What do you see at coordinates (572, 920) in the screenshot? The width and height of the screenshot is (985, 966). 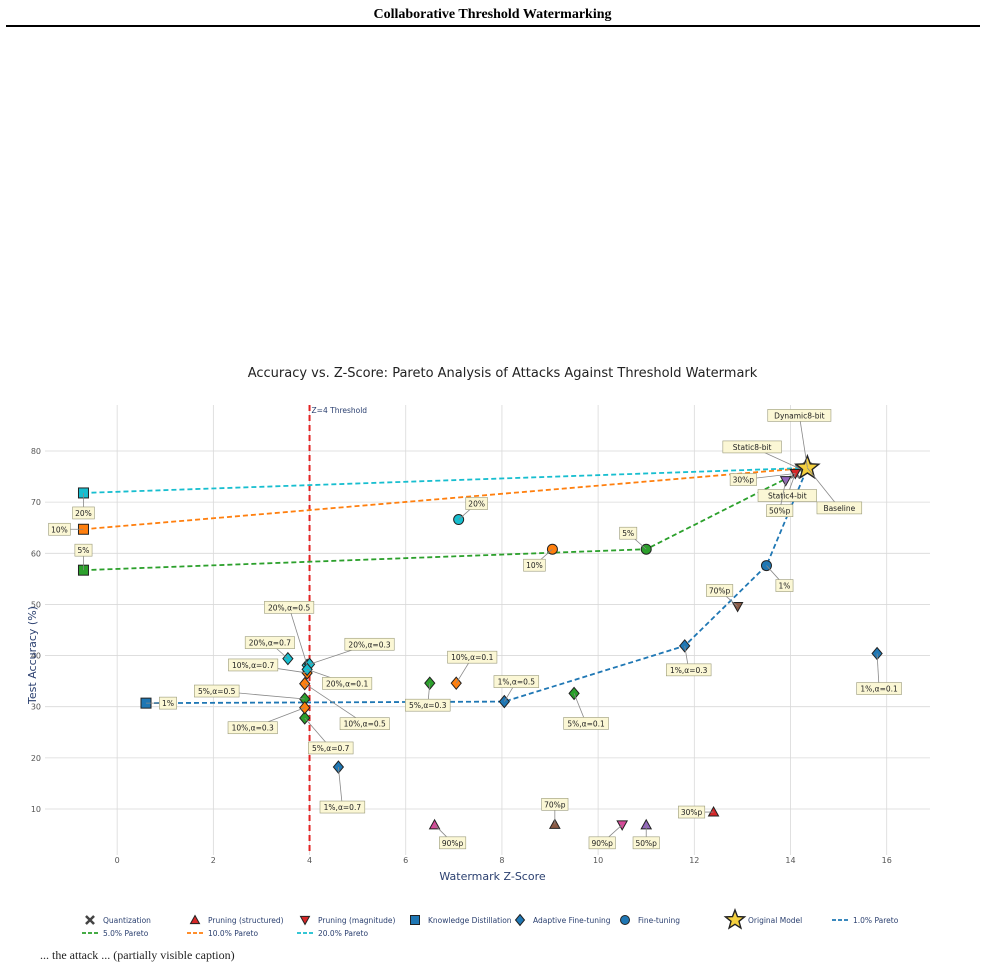 I see `legend-label: Adaptive Fine-tuning` at bounding box center [572, 920].